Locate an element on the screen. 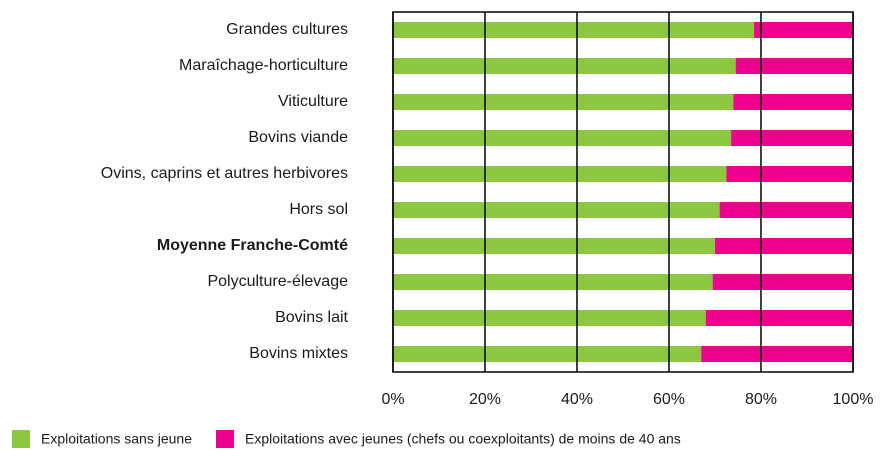 This screenshot has width=882, height=451. legend-label: Exploitations sans jeune is located at coordinates (116, 439).